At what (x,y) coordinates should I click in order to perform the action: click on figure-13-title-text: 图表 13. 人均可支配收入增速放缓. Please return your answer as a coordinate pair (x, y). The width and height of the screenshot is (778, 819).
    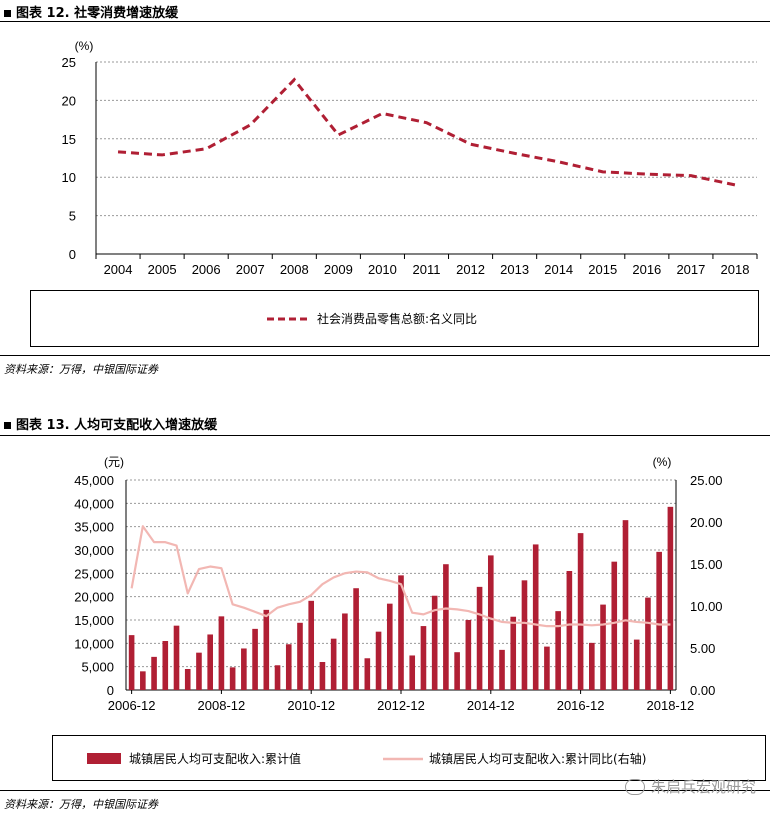
    Looking at the image, I should click on (117, 425).